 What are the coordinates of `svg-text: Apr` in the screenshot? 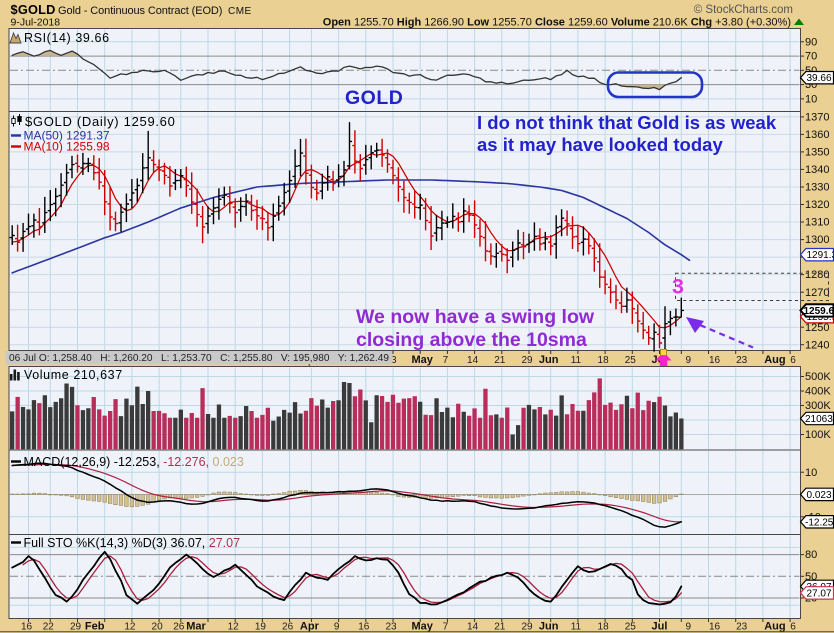 It's located at (310, 627).